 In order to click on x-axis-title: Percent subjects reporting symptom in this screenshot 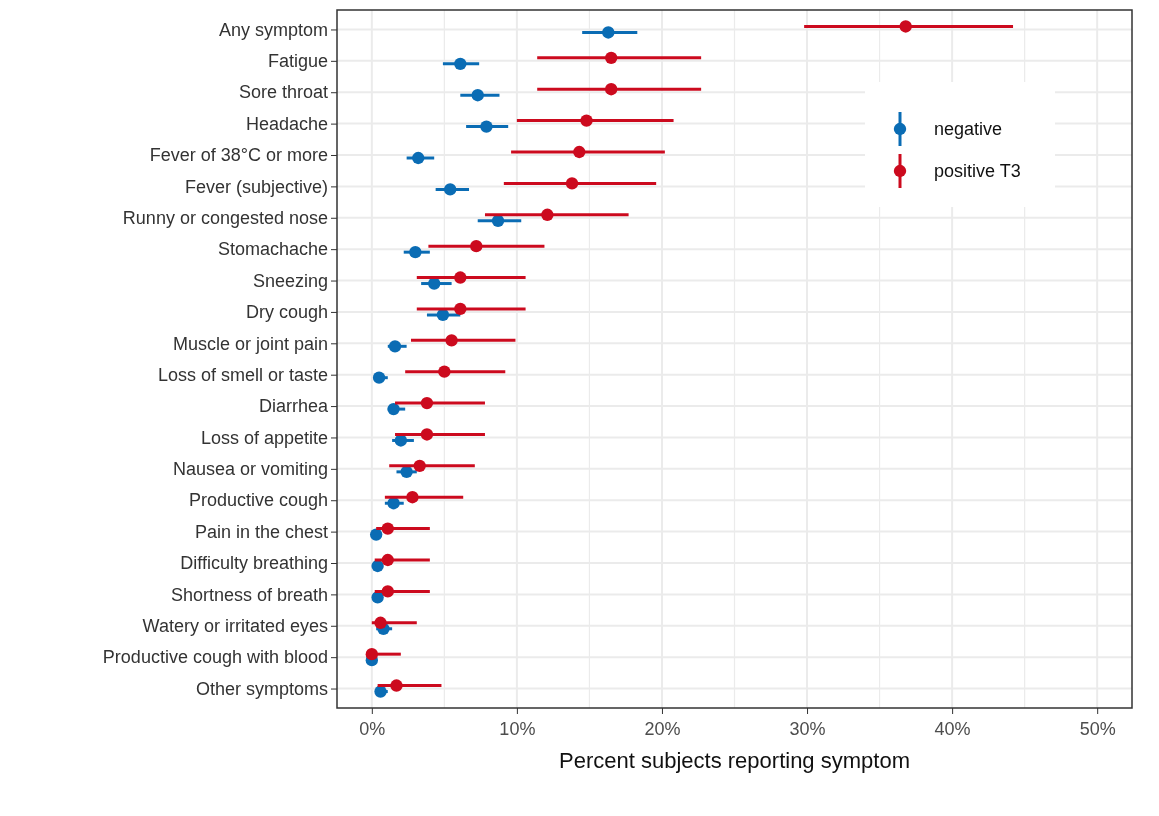, I will do `click(734, 760)`.